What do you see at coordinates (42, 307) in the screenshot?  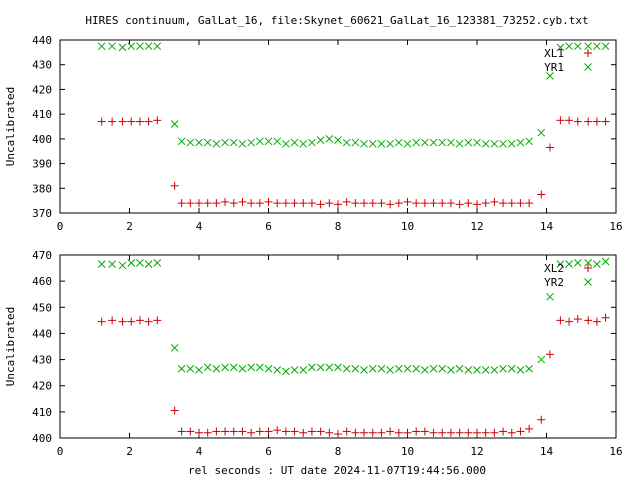 I see `y-tick-label: 450` at bounding box center [42, 307].